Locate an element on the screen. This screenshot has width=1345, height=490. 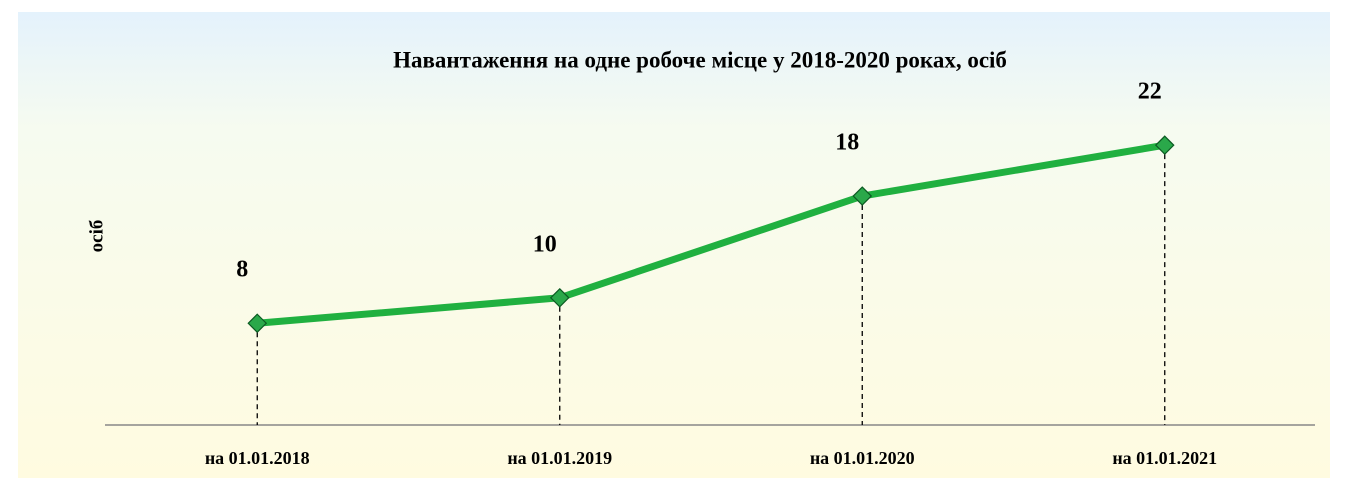
y-axis-label: осіб is located at coordinates (96, 236).